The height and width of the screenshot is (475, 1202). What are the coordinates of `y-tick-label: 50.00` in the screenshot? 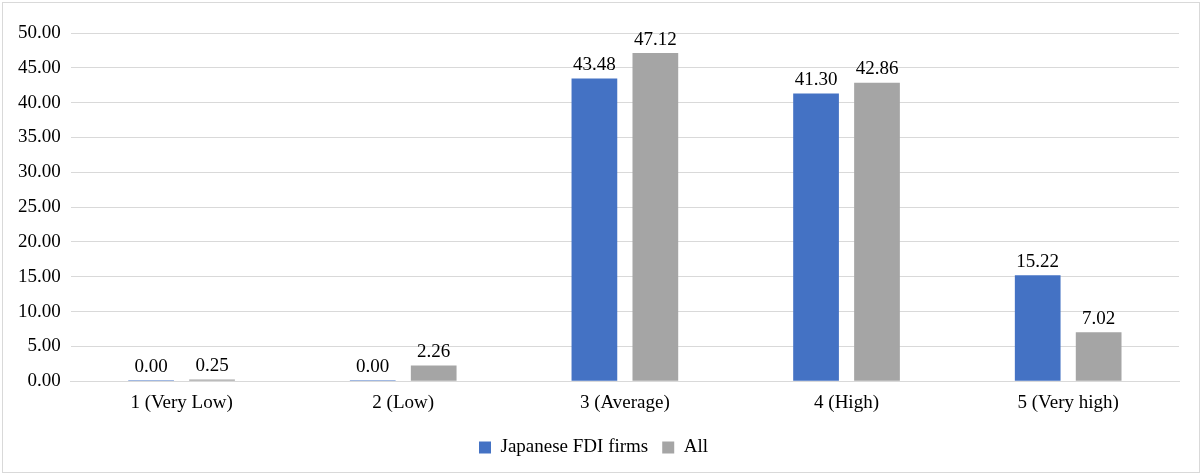 It's located at (39, 31).